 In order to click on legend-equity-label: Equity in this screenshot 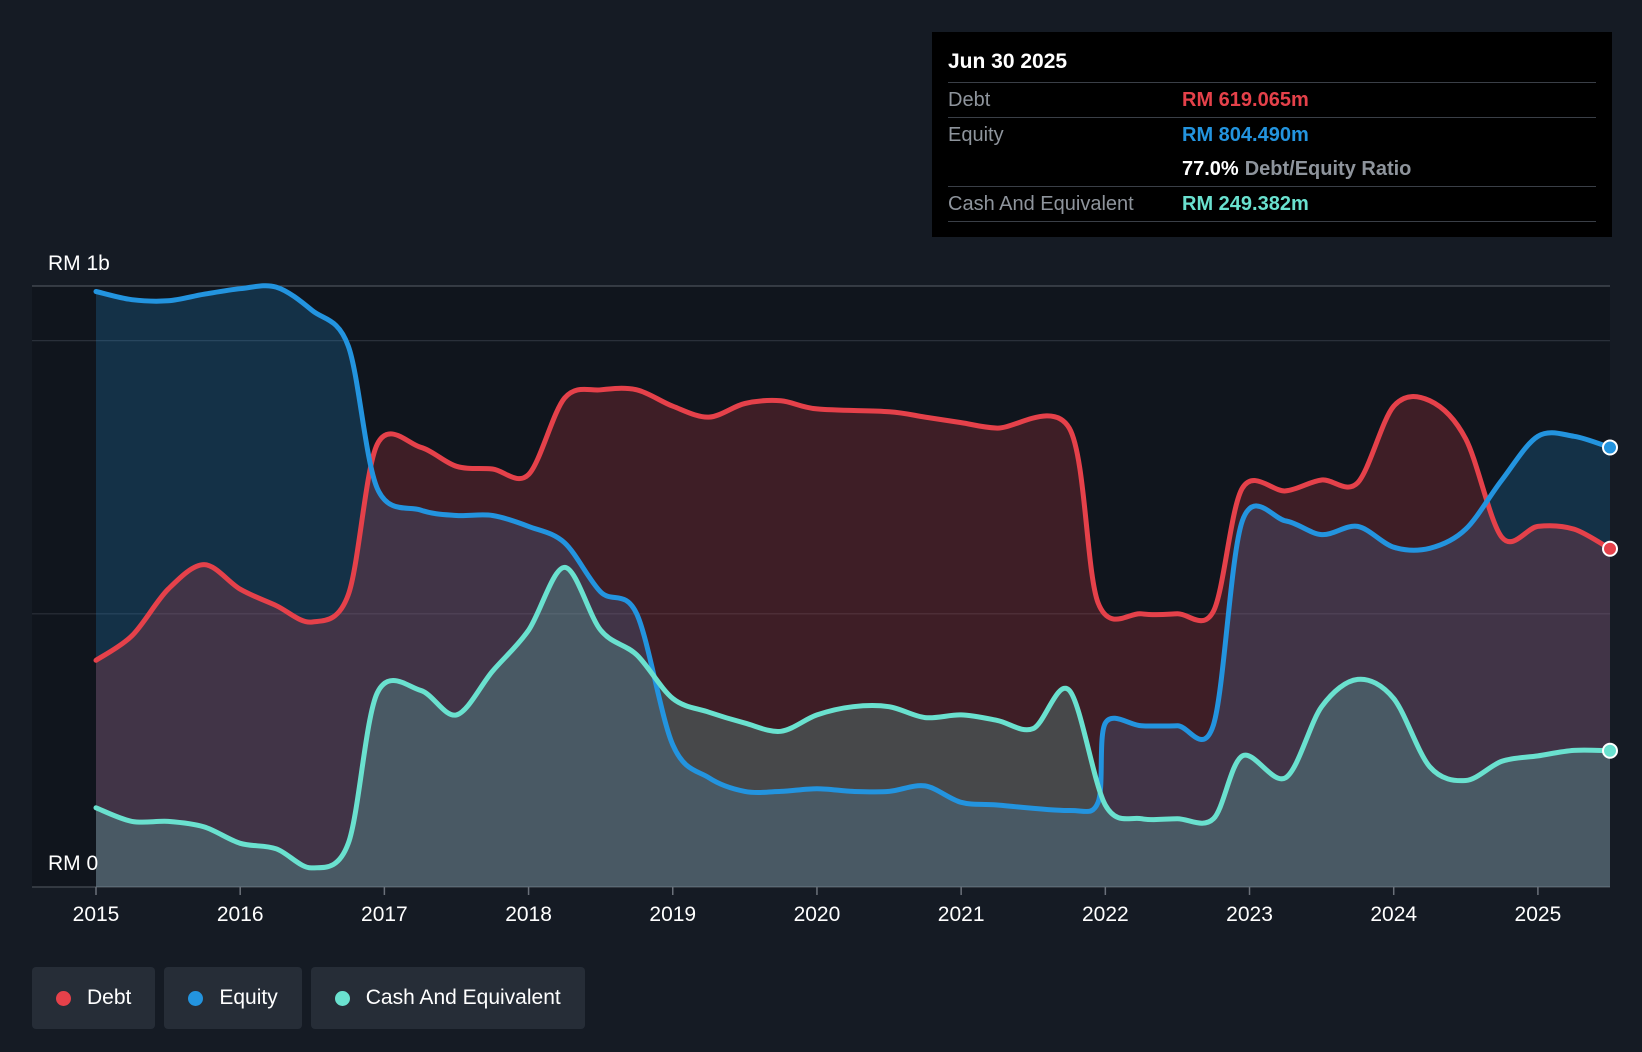, I will do `click(248, 997)`.